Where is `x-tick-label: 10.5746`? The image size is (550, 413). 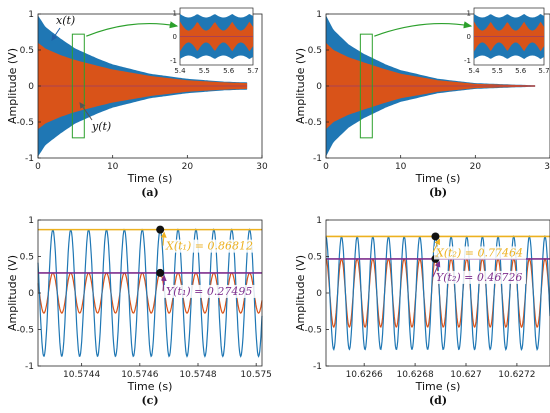 x-tick-label: 10.5746 is located at coordinates (139, 375).